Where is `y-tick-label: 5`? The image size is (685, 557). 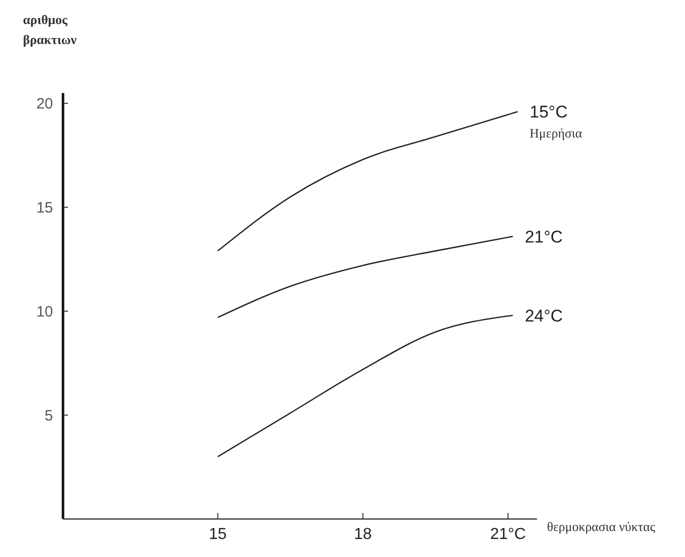 y-tick-label: 5 is located at coordinates (48, 415).